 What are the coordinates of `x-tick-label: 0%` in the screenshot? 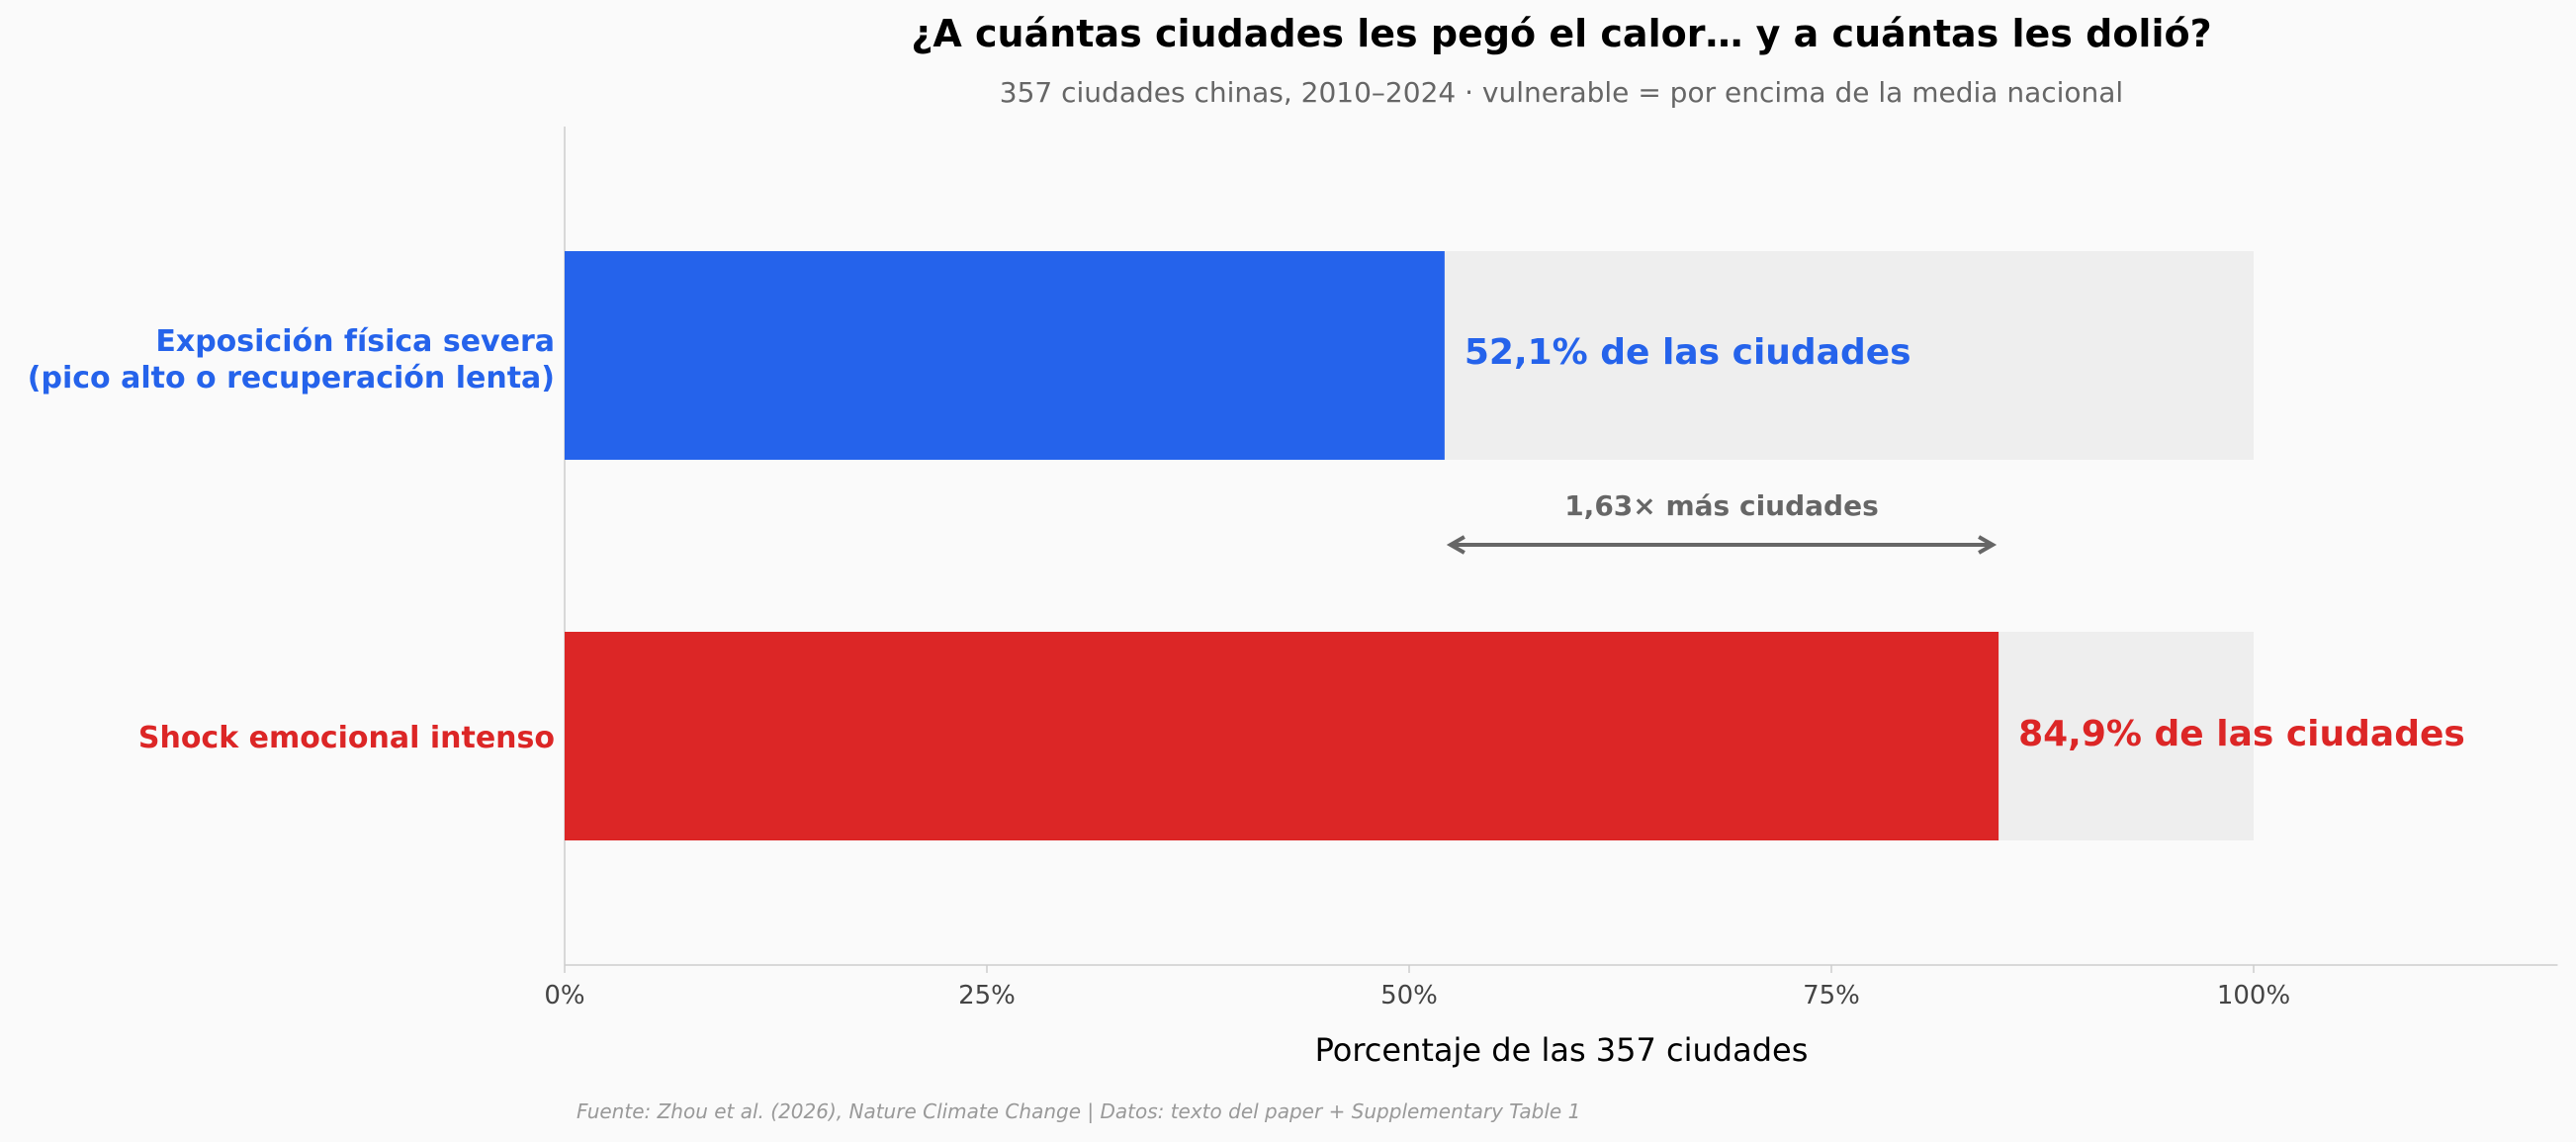 It's located at (564, 995).